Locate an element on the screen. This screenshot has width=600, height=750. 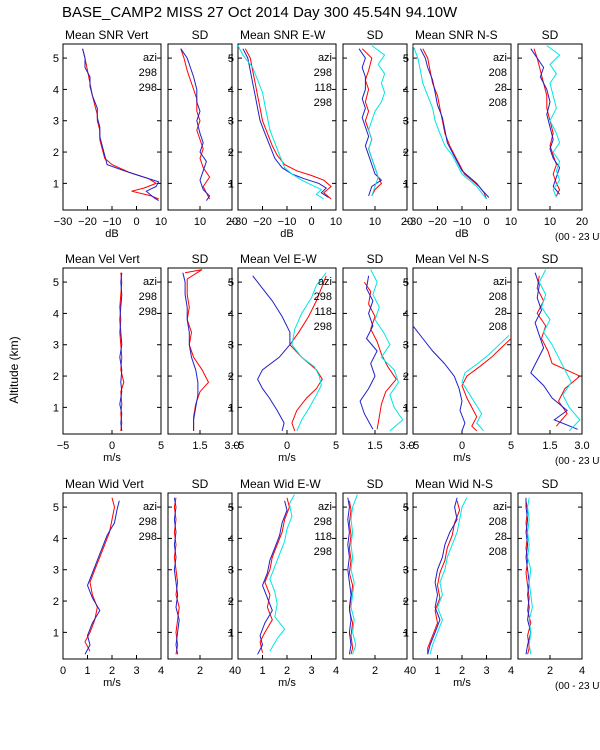
legend-title: azi is located at coordinates (325, 282).